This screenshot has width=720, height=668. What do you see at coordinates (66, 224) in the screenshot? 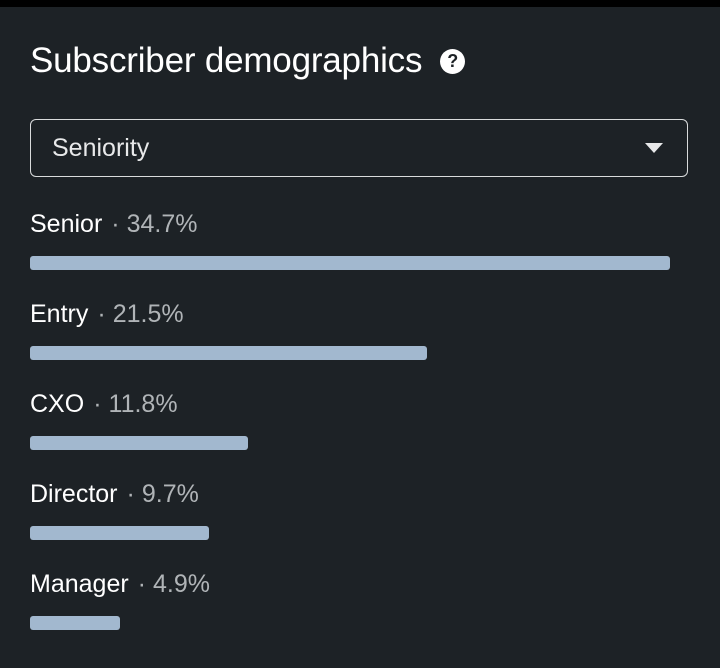
I see `seniority-name: Senior` at bounding box center [66, 224].